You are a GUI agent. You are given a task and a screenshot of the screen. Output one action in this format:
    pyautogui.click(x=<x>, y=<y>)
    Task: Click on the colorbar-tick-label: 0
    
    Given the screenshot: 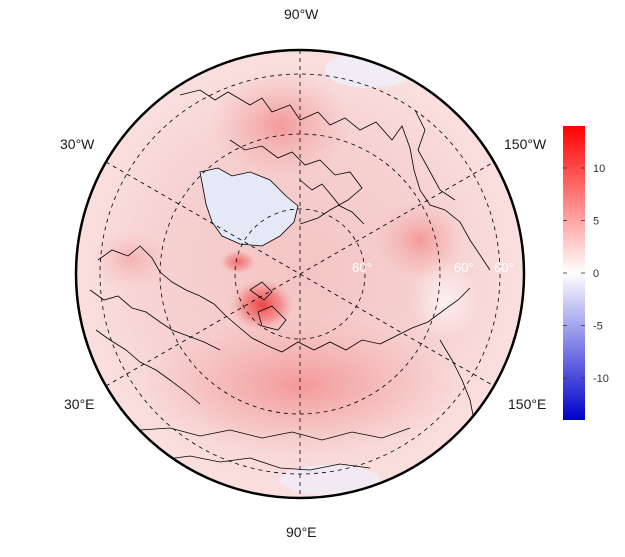 What is the action you would take?
    pyautogui.click(x=596, y=274)
    